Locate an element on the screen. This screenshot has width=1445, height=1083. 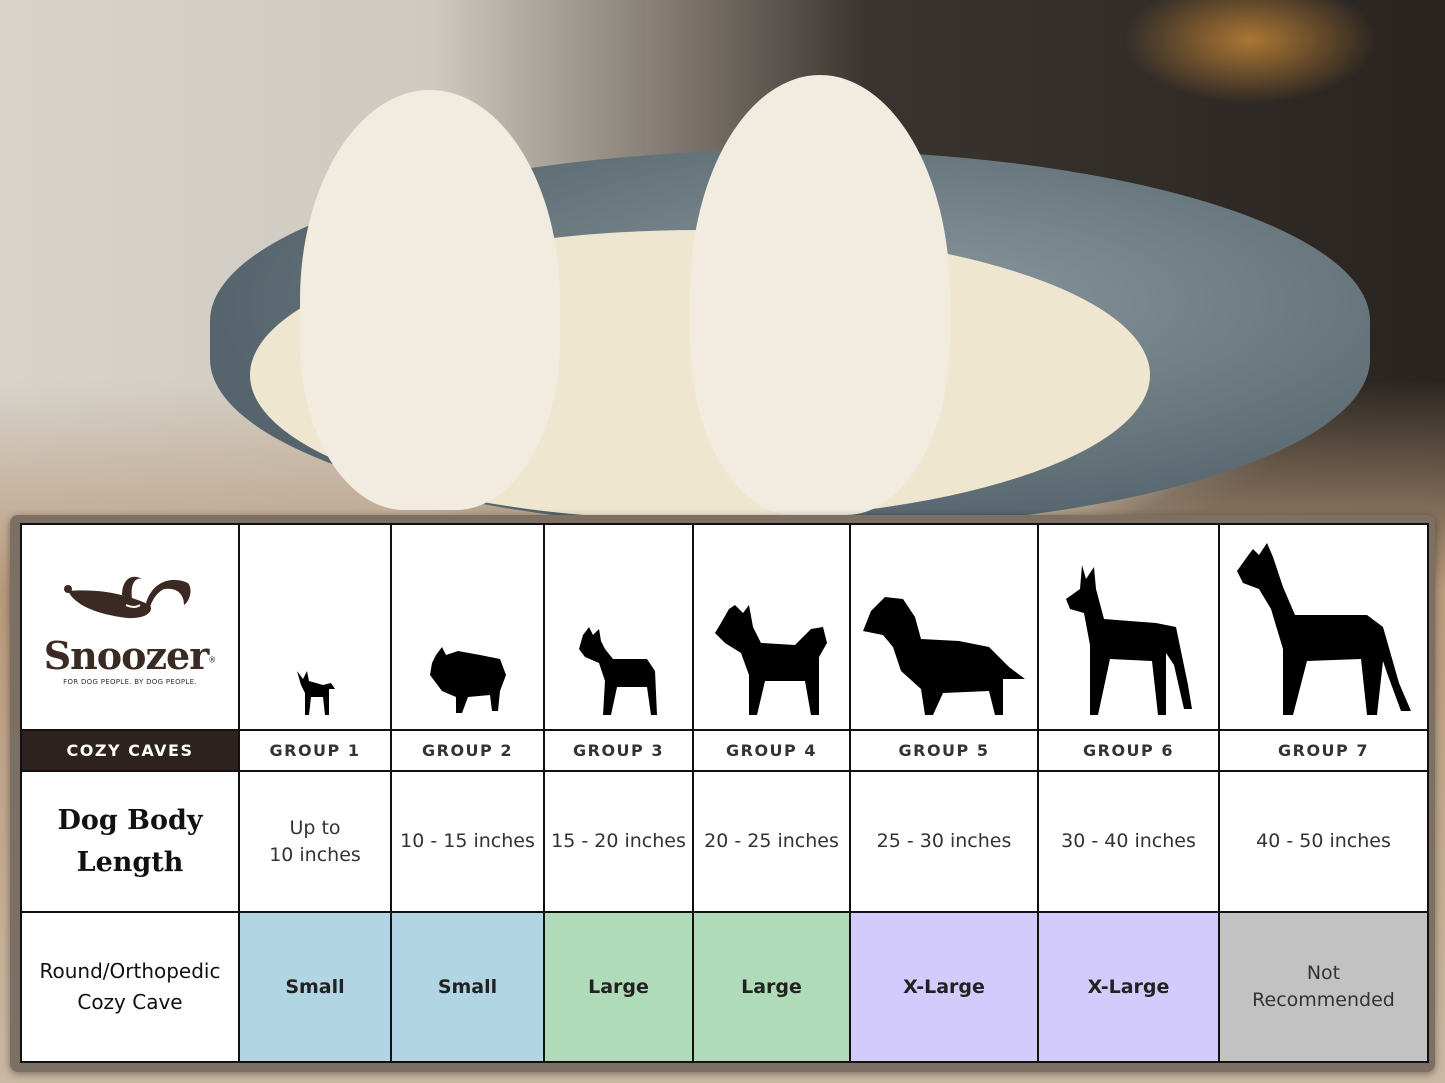
group-3-length: 15 - 20 inches is located at coordinates (618, 841).